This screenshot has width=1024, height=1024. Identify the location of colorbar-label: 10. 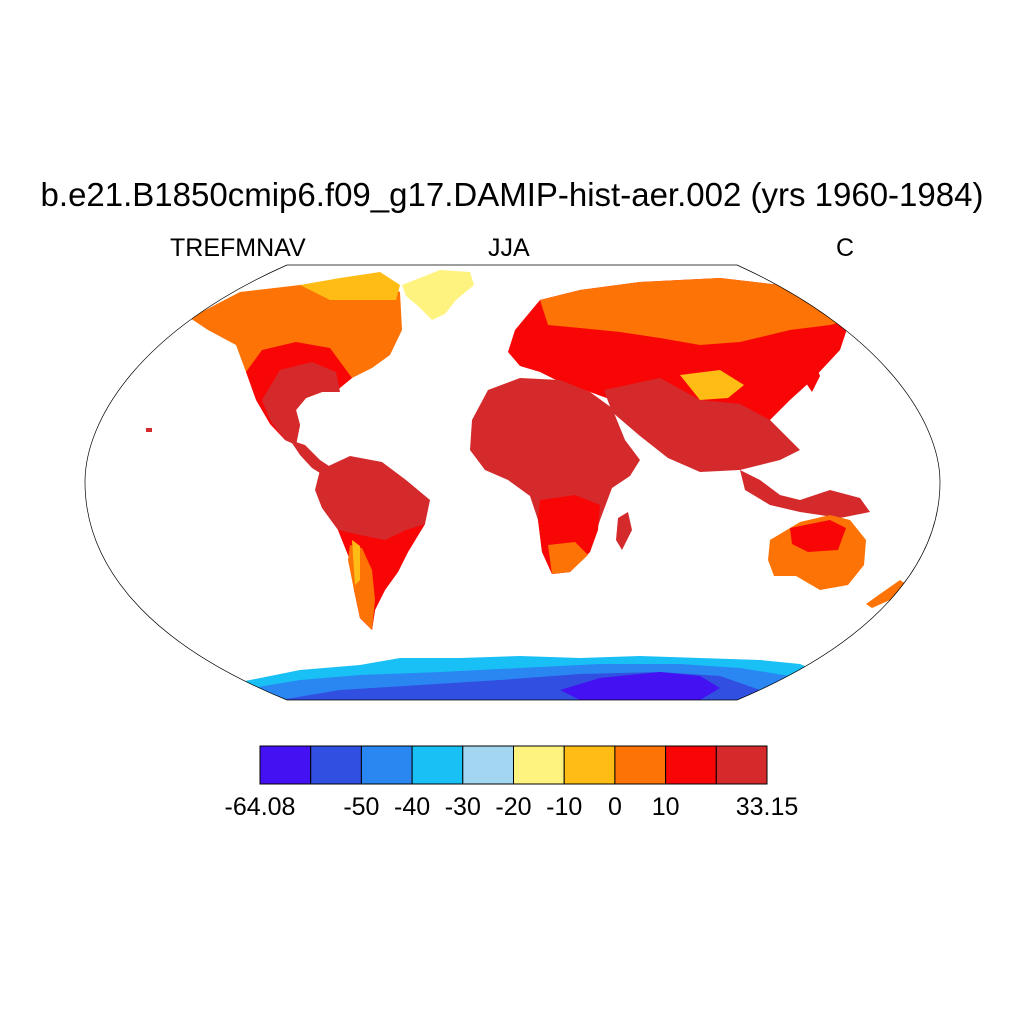
(665, 807).